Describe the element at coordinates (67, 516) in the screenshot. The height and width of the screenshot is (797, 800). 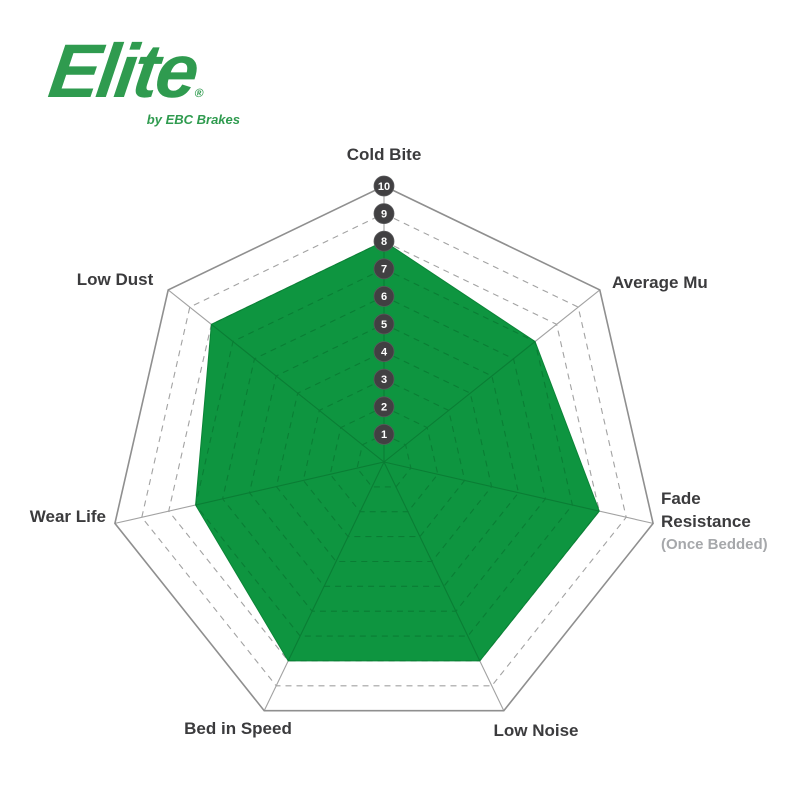
I see `axis-label-wear-life: Wear Life` at that location.